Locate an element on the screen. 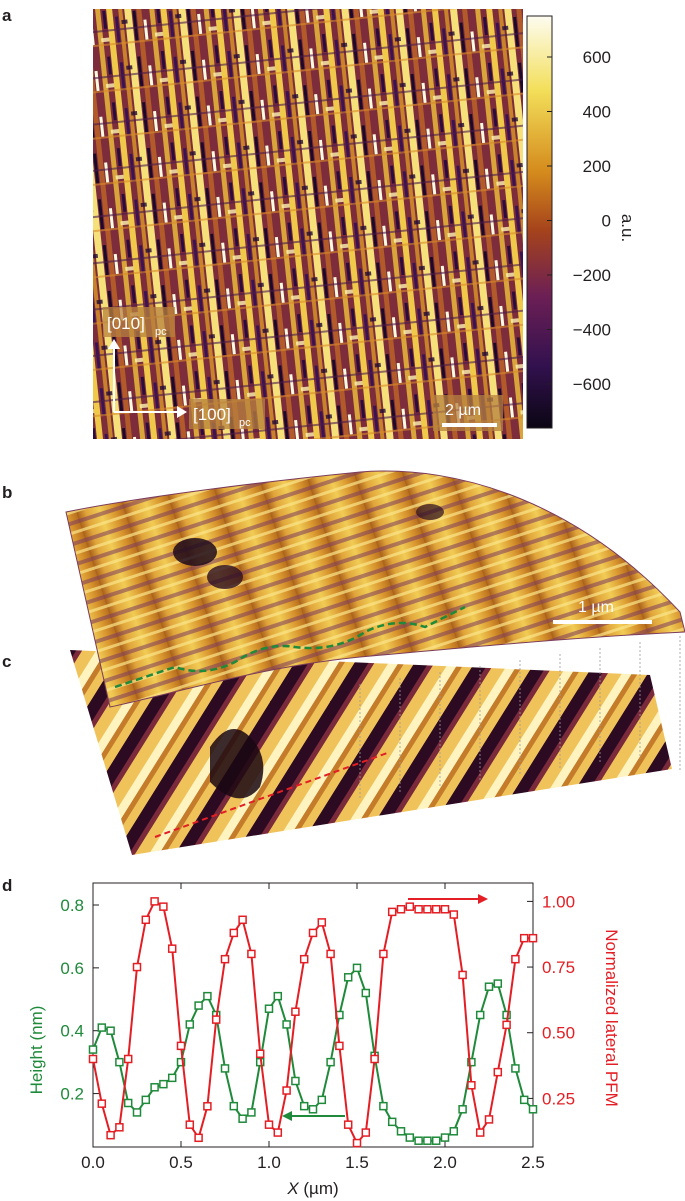 The width and height of the screenshot is (685, 1201). x-axis-label-unit: (µm) is located at coordinates (319, 1188).